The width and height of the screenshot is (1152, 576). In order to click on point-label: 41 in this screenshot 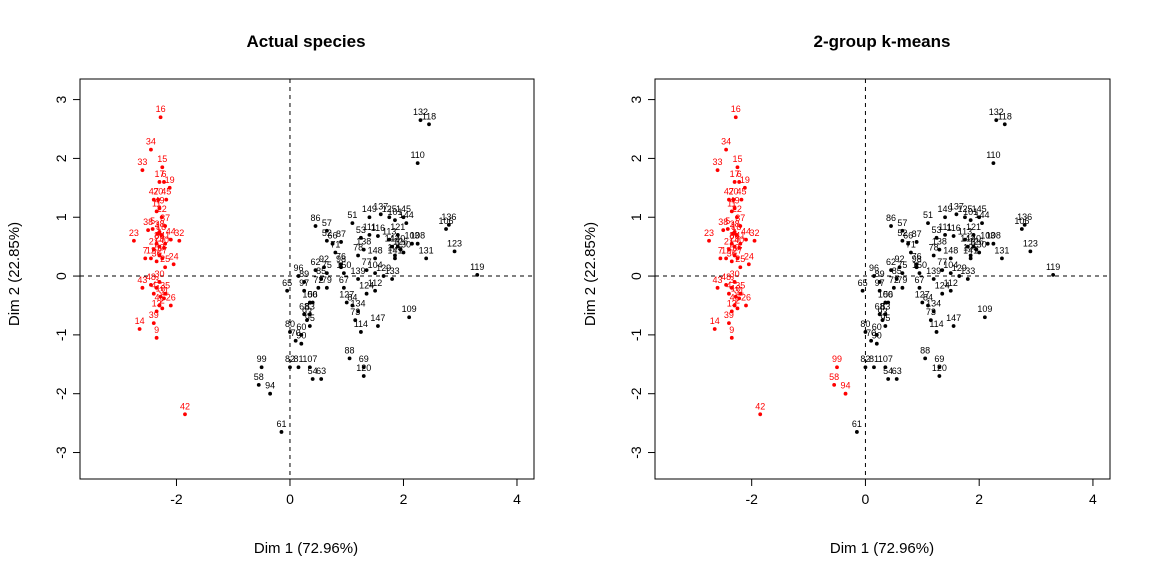, I will do `click(165, 236)`.